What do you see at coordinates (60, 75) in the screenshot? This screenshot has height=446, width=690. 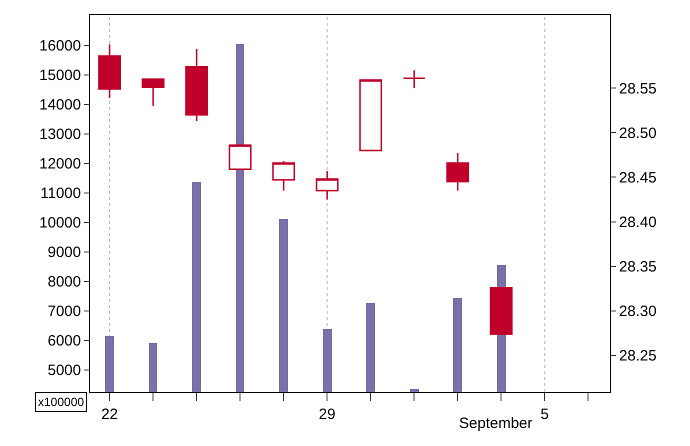 I see `y-tick-label: 15000` at bounding box center [60, 75].